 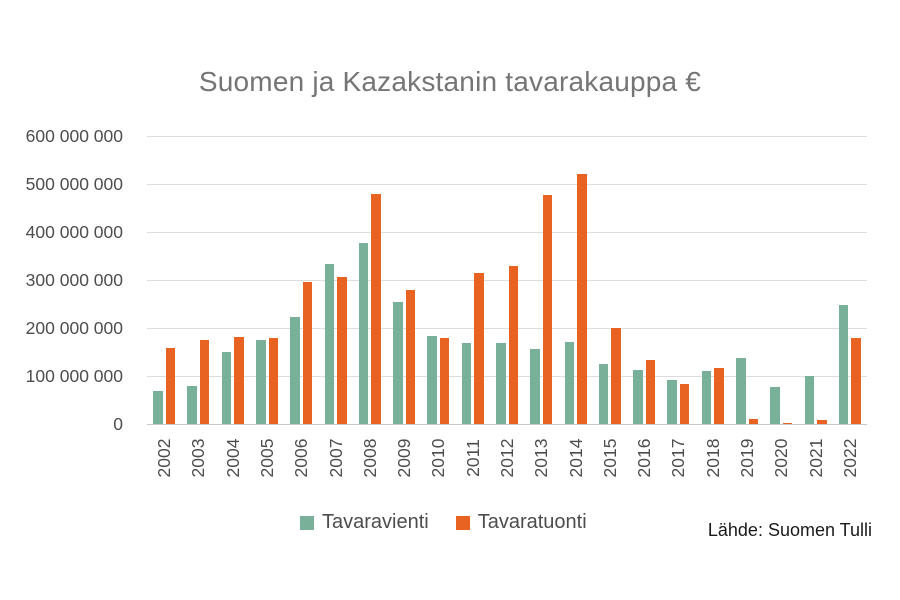 I want to click on x-tick-label: 2011, so click(x=472, y=458).